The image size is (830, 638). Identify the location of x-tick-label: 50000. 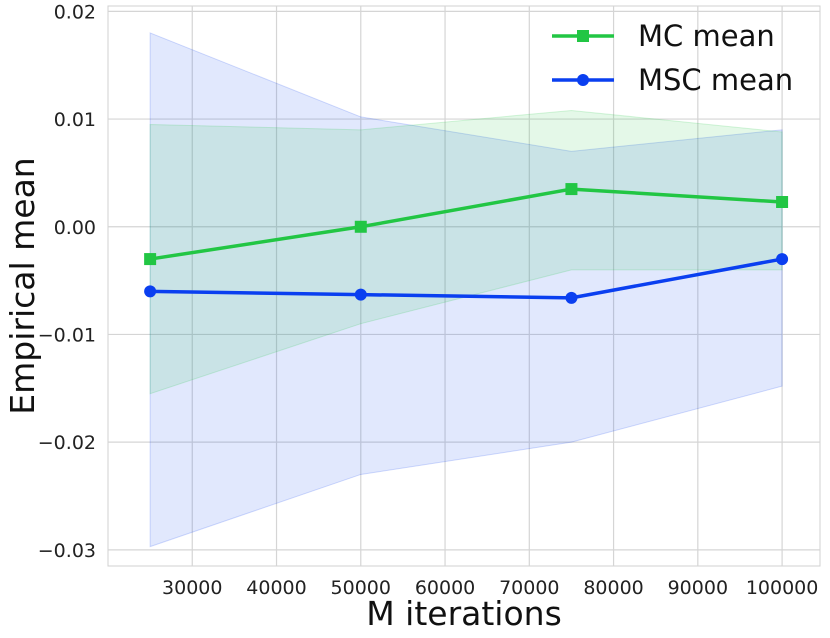
(361, 588).